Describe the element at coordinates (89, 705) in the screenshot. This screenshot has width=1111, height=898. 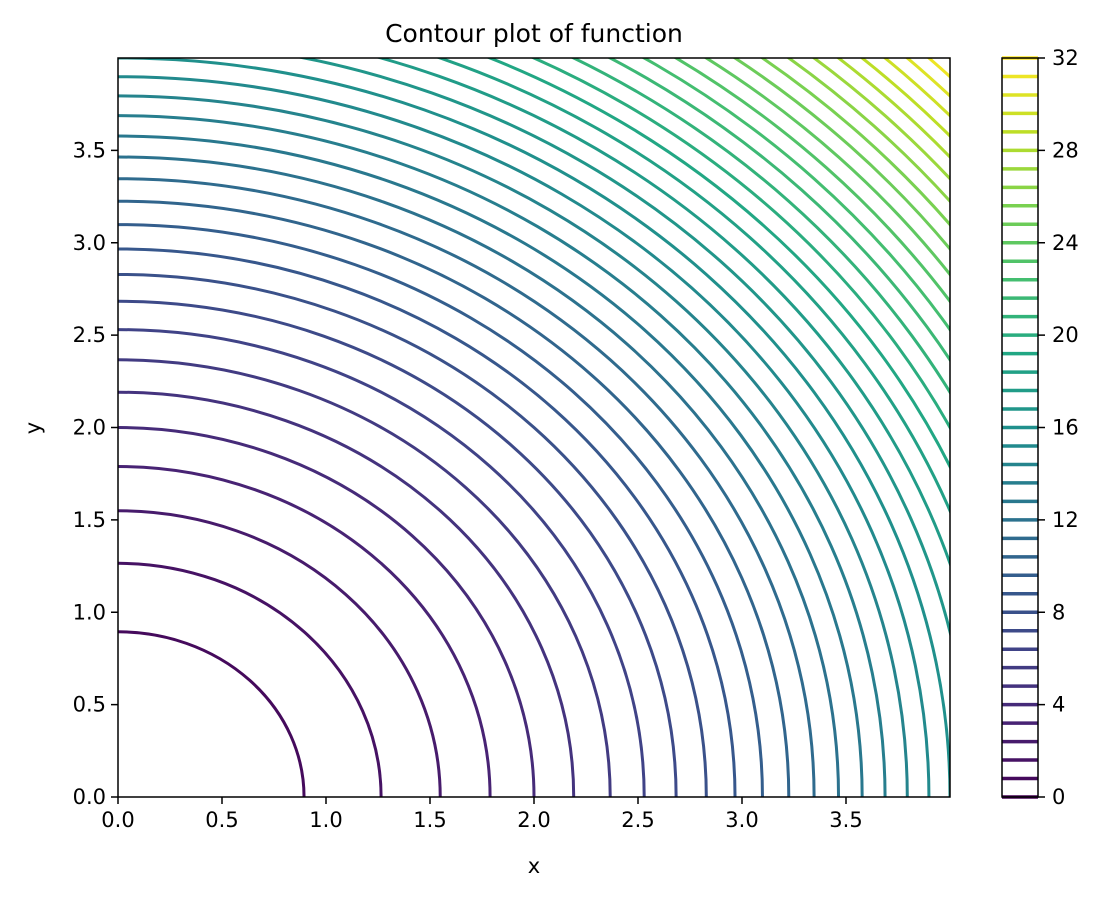
I see `y-tick-label: 0.5` at that location.